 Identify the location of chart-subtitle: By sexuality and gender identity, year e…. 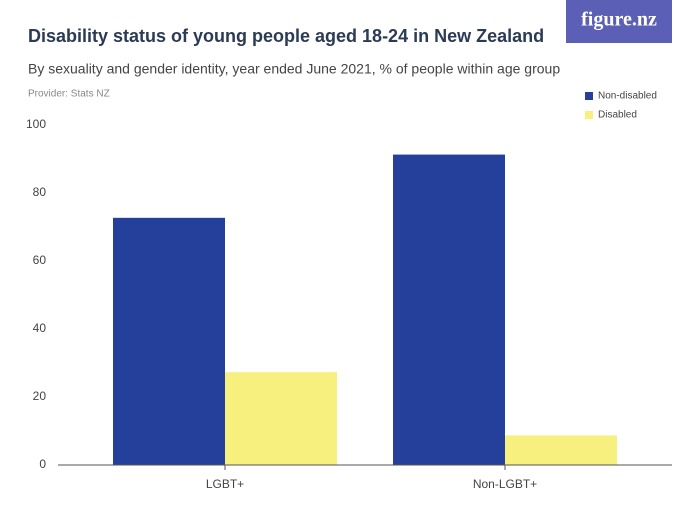
(294, 69).